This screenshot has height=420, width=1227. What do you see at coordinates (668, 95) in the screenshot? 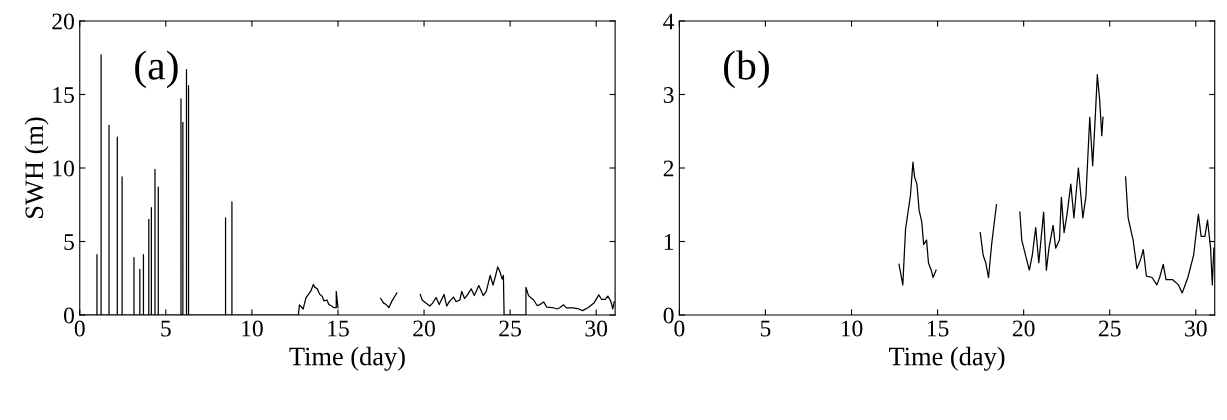
I see `y-tick-label: 3` at bounding box center [668, 95].